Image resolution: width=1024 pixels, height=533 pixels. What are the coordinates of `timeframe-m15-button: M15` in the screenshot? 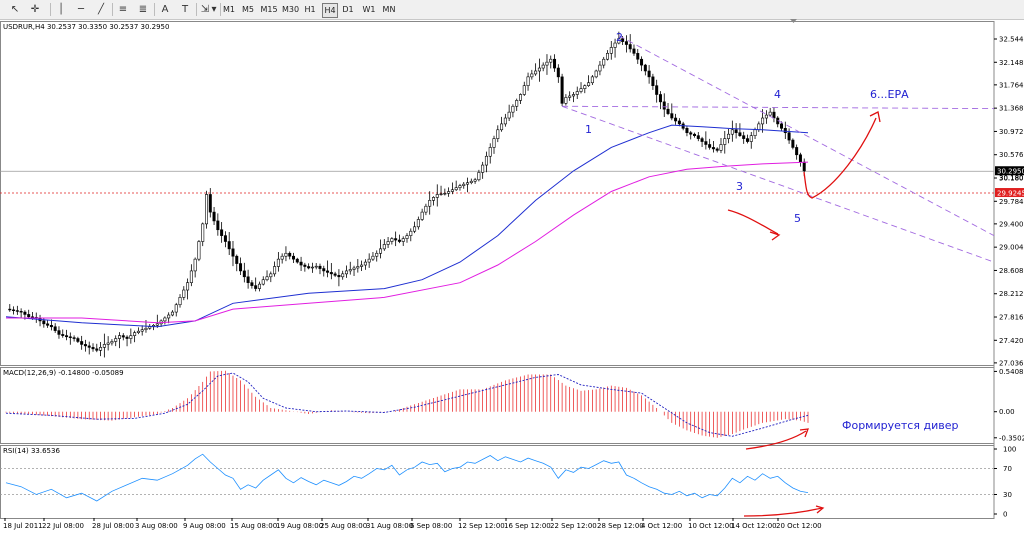 It's located at (269, 9).